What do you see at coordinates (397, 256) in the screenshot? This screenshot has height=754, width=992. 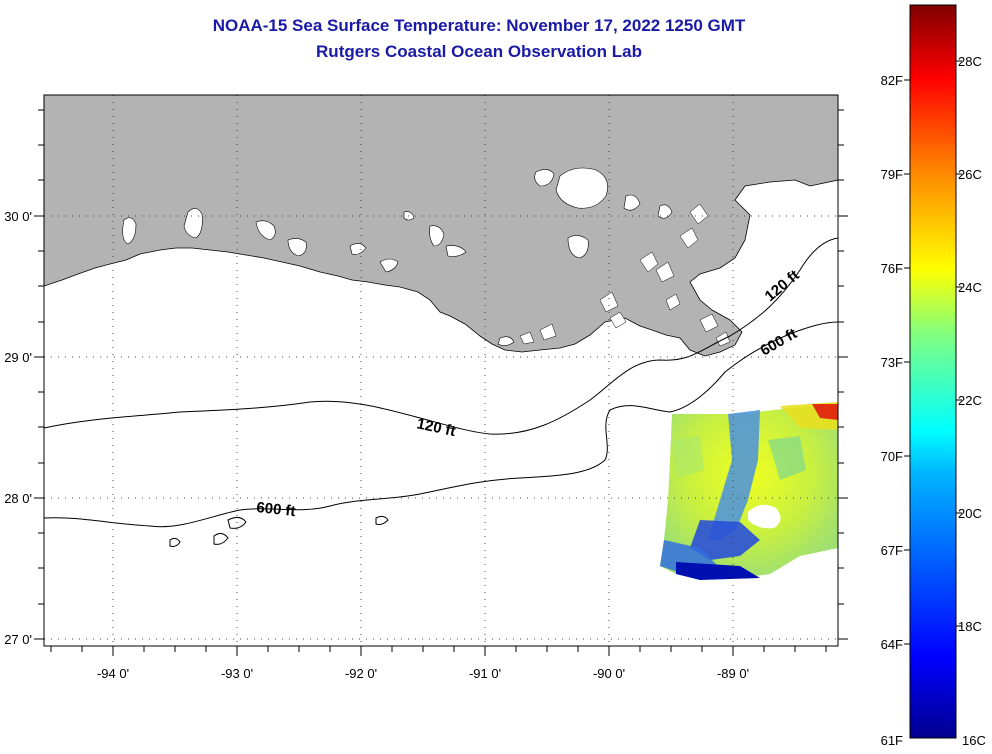 I see `lakes` at bounding box center [397, 256].